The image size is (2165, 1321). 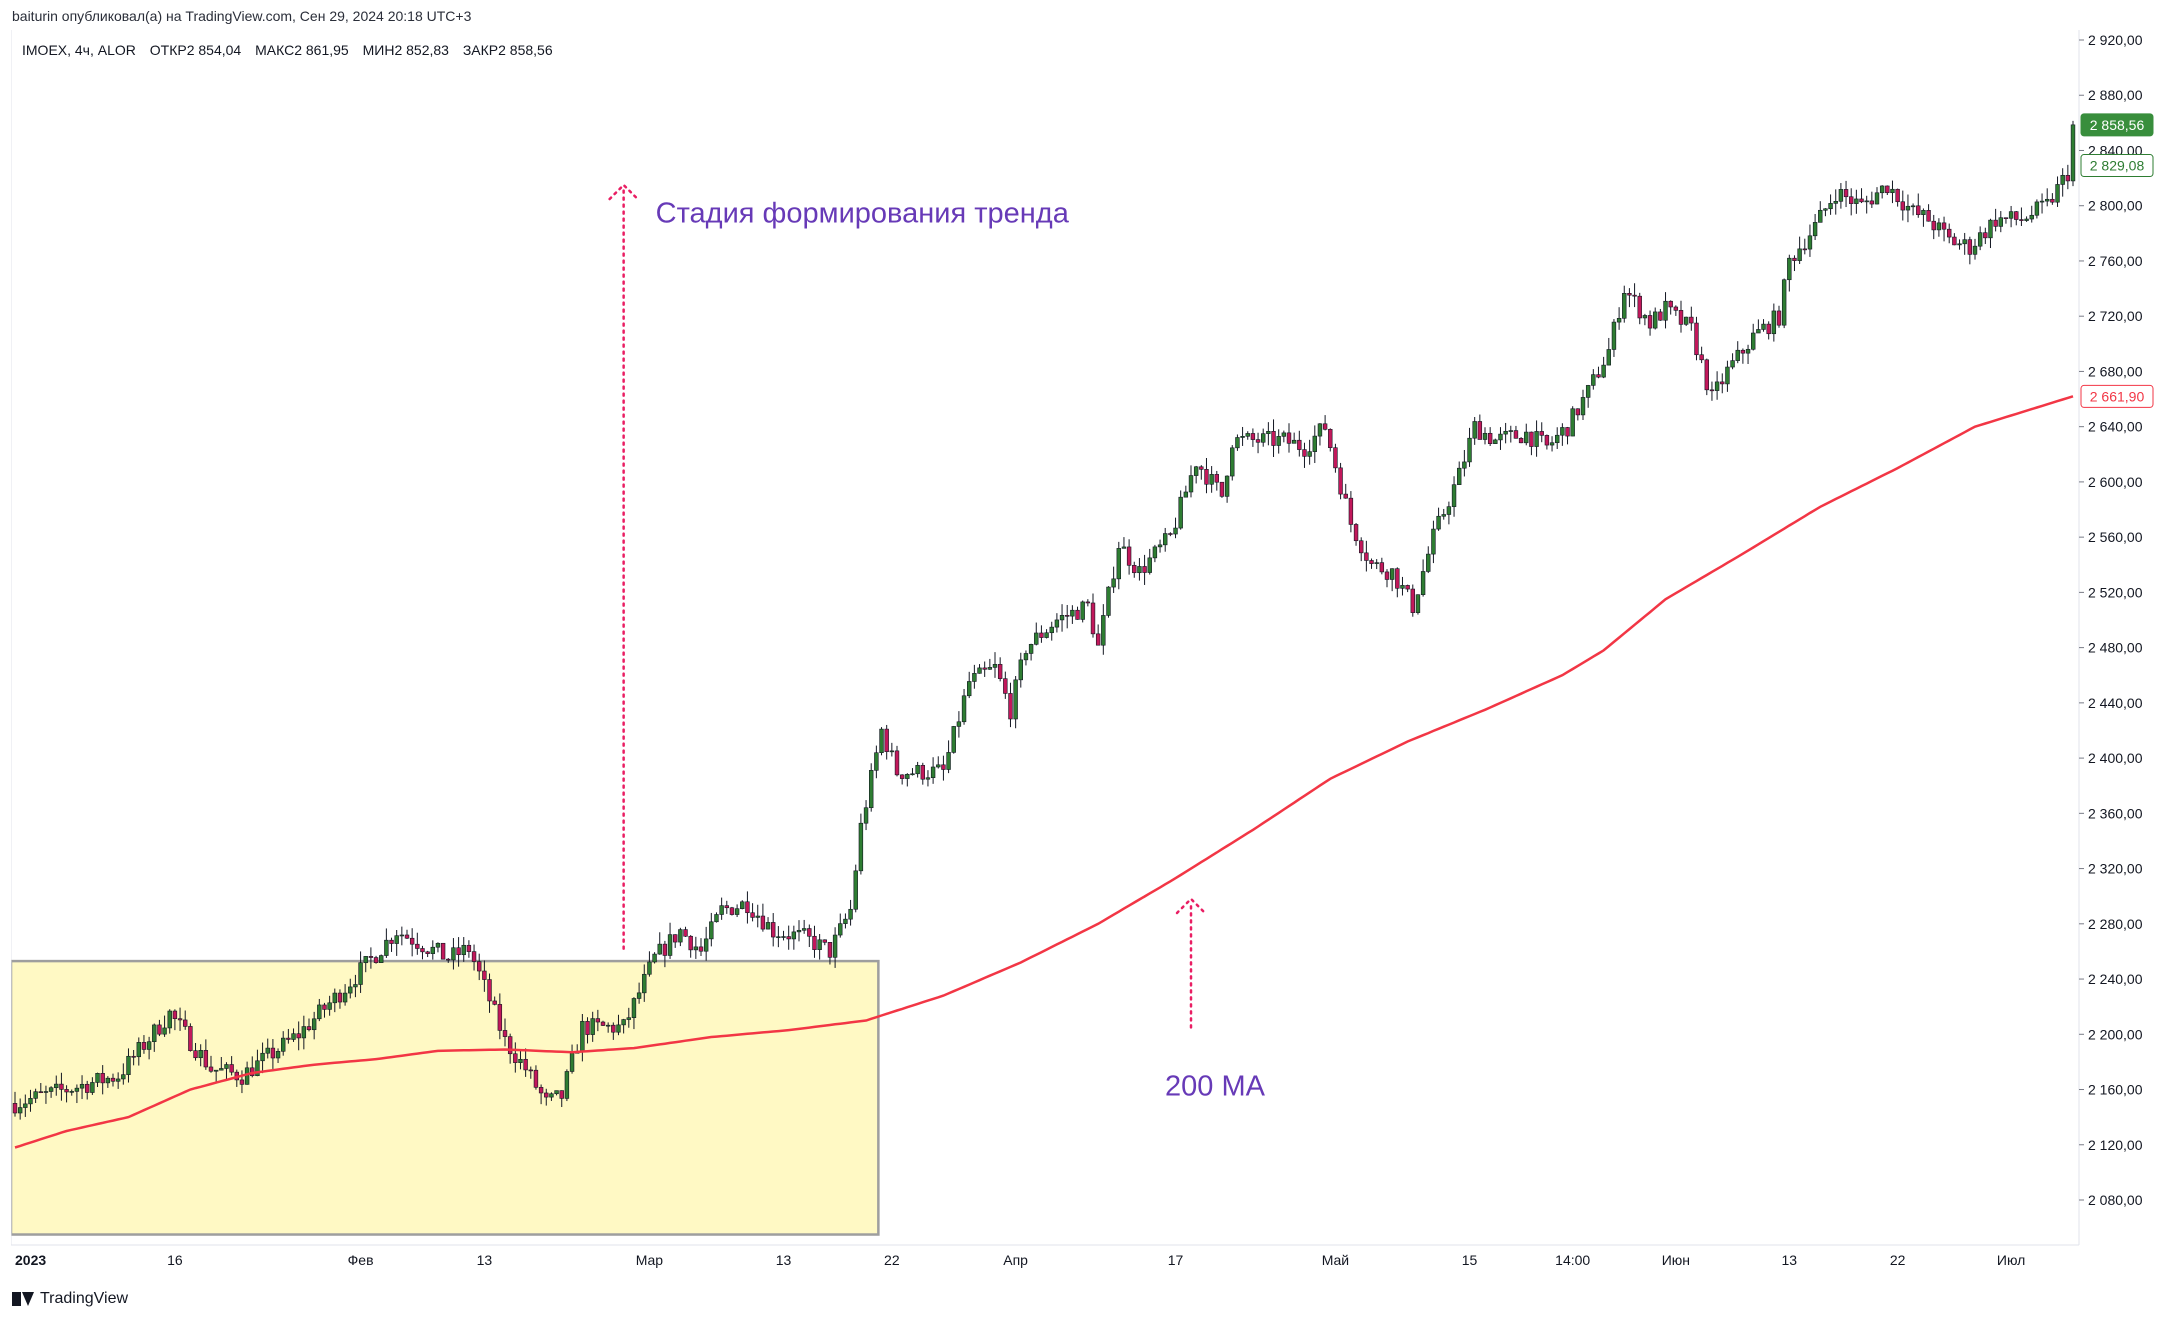 I want to click on y-tick-label: 2 640,00, so click(x=2115, y=427).